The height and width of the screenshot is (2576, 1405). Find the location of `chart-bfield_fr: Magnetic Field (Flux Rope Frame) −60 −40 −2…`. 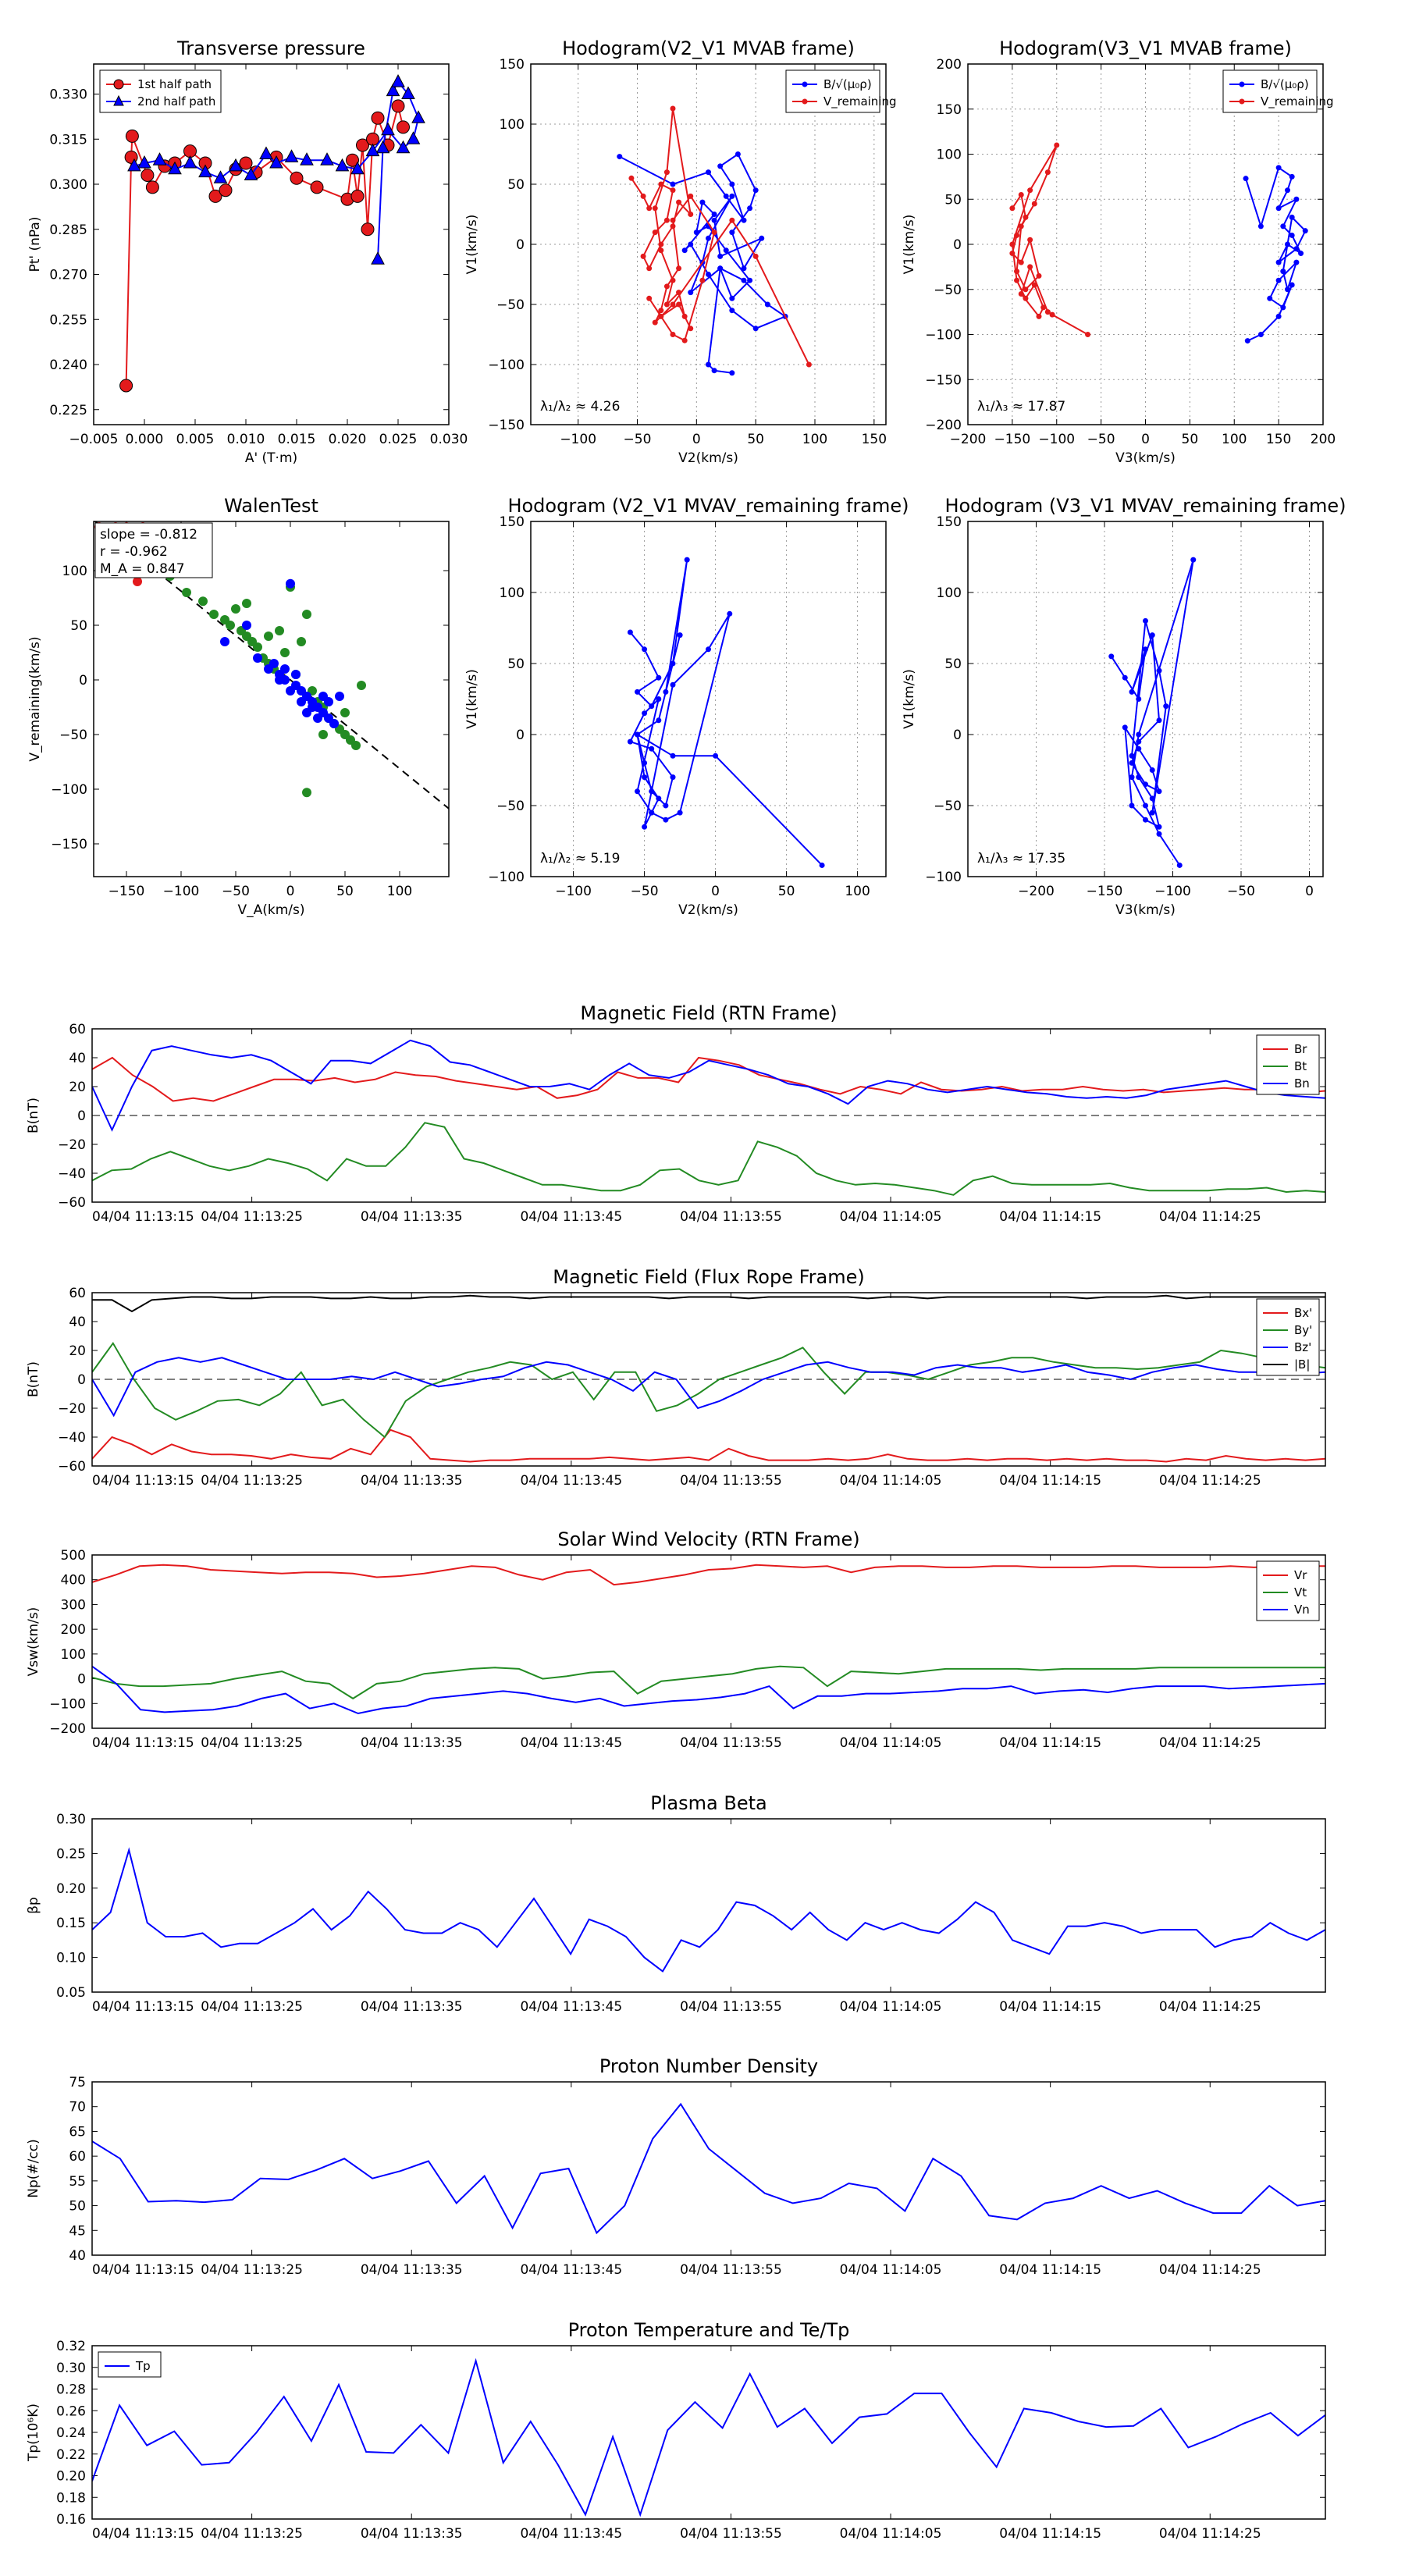

chart-bfield_fr: Magnetic Field (Flux Rope Frame) −60 −40 −2… is located at coordinates (676, 1377).